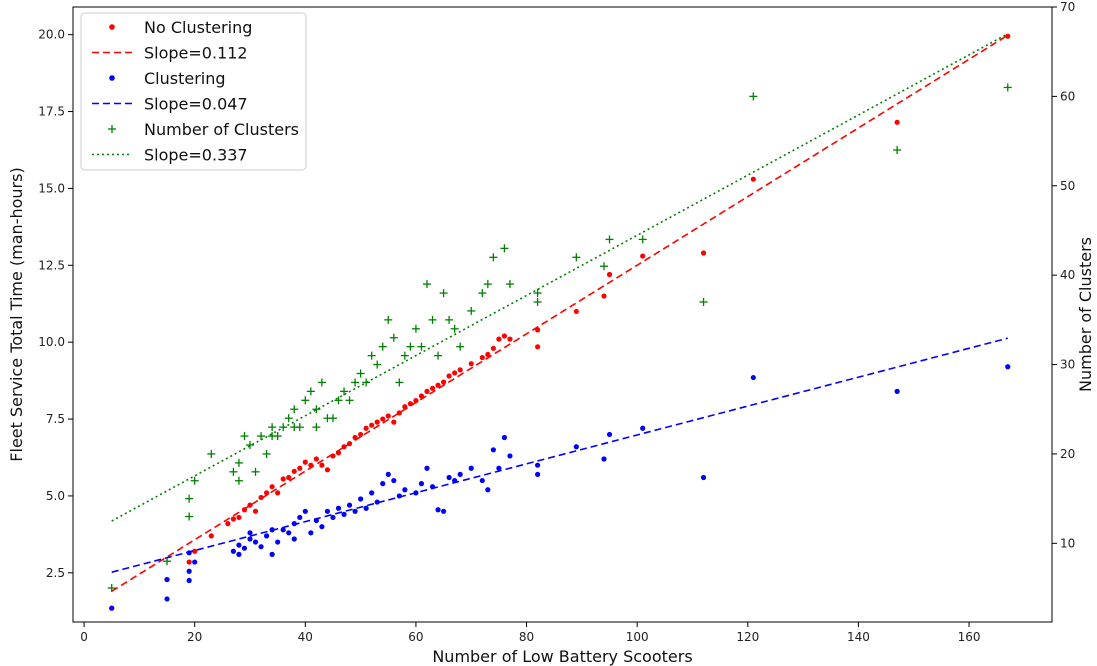 This screenshot has height=666, width=1097. I want to click on x-tick-label: 20, so click(194, 637).